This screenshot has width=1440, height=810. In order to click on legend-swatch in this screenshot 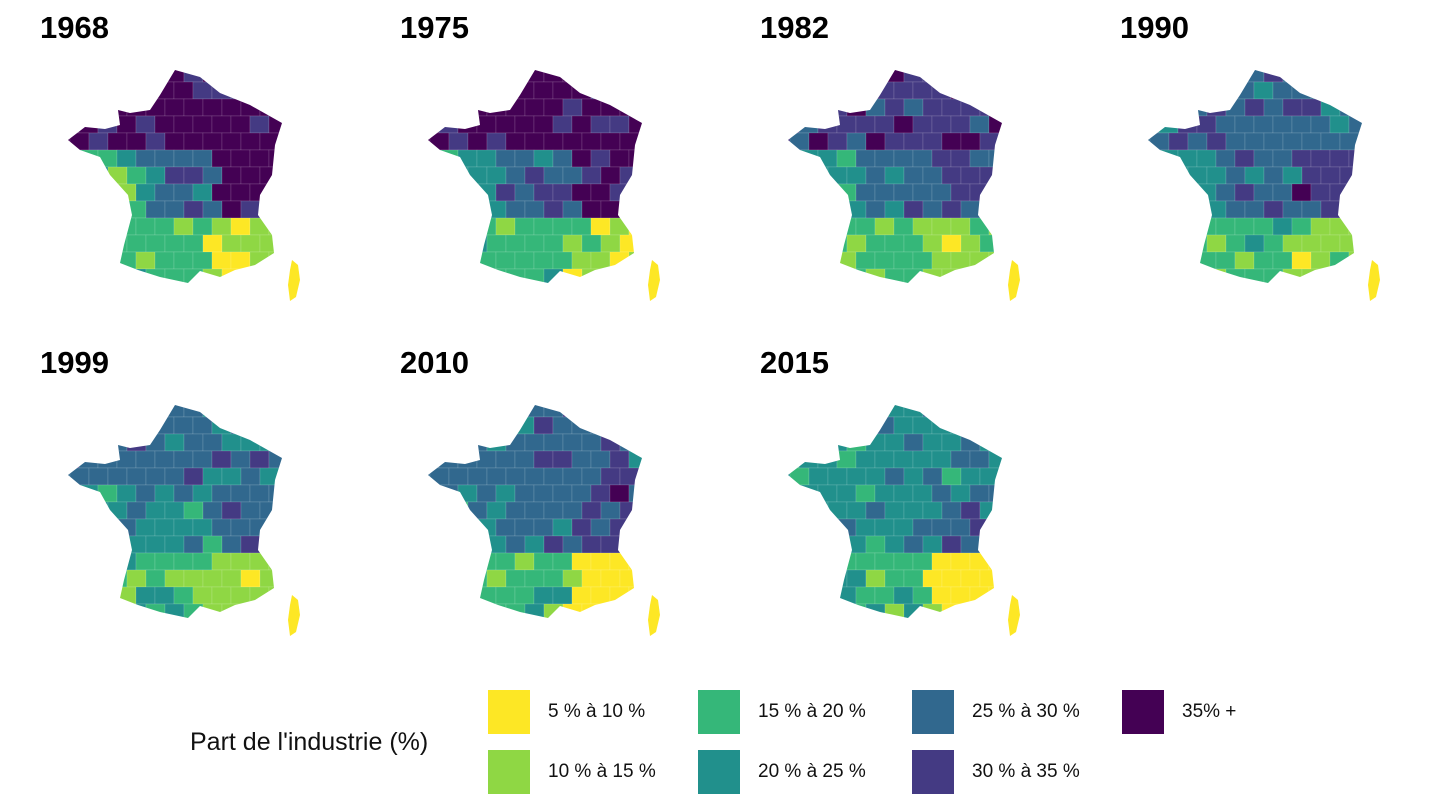, I will do `click(719, 772)`.